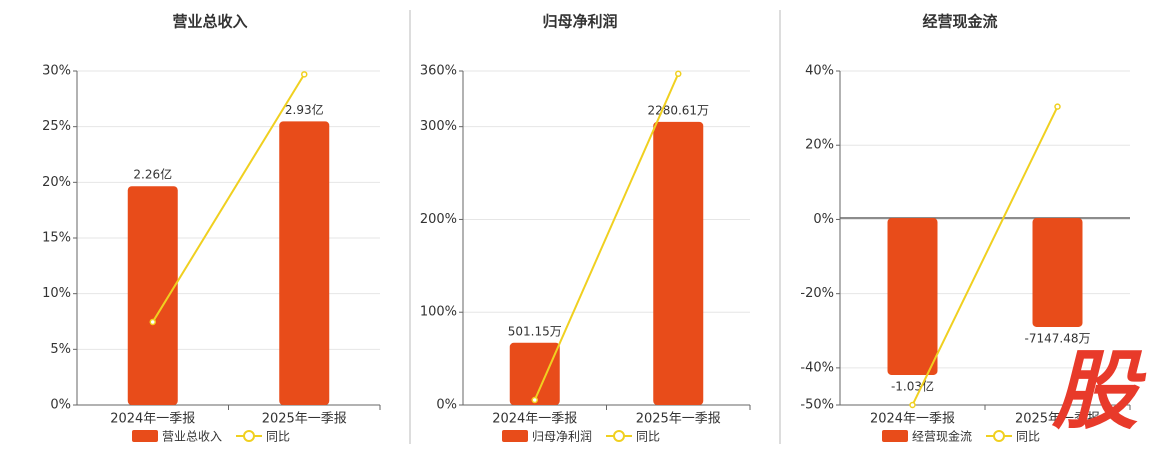 Image resolution: width=1160 pixels, height=450 pixels. Describe the element at coordinates (819, 71) in the screenshot. I see `y-tick-label: 40%` at that location.